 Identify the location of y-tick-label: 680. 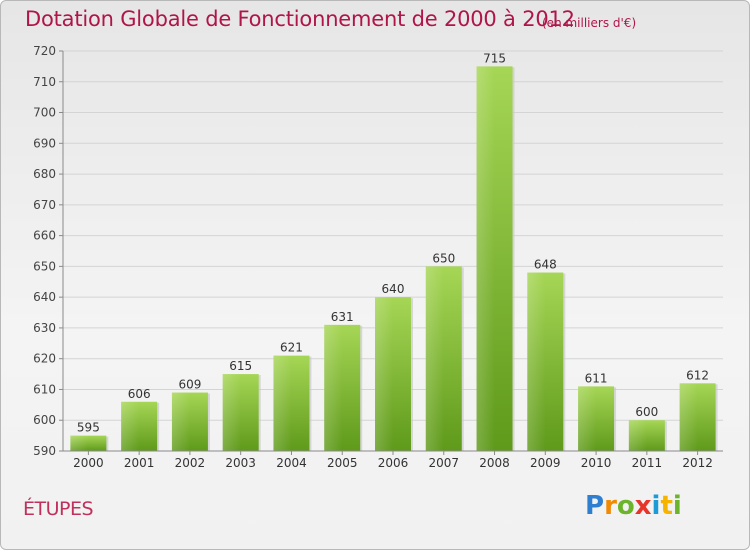
(44, 174).